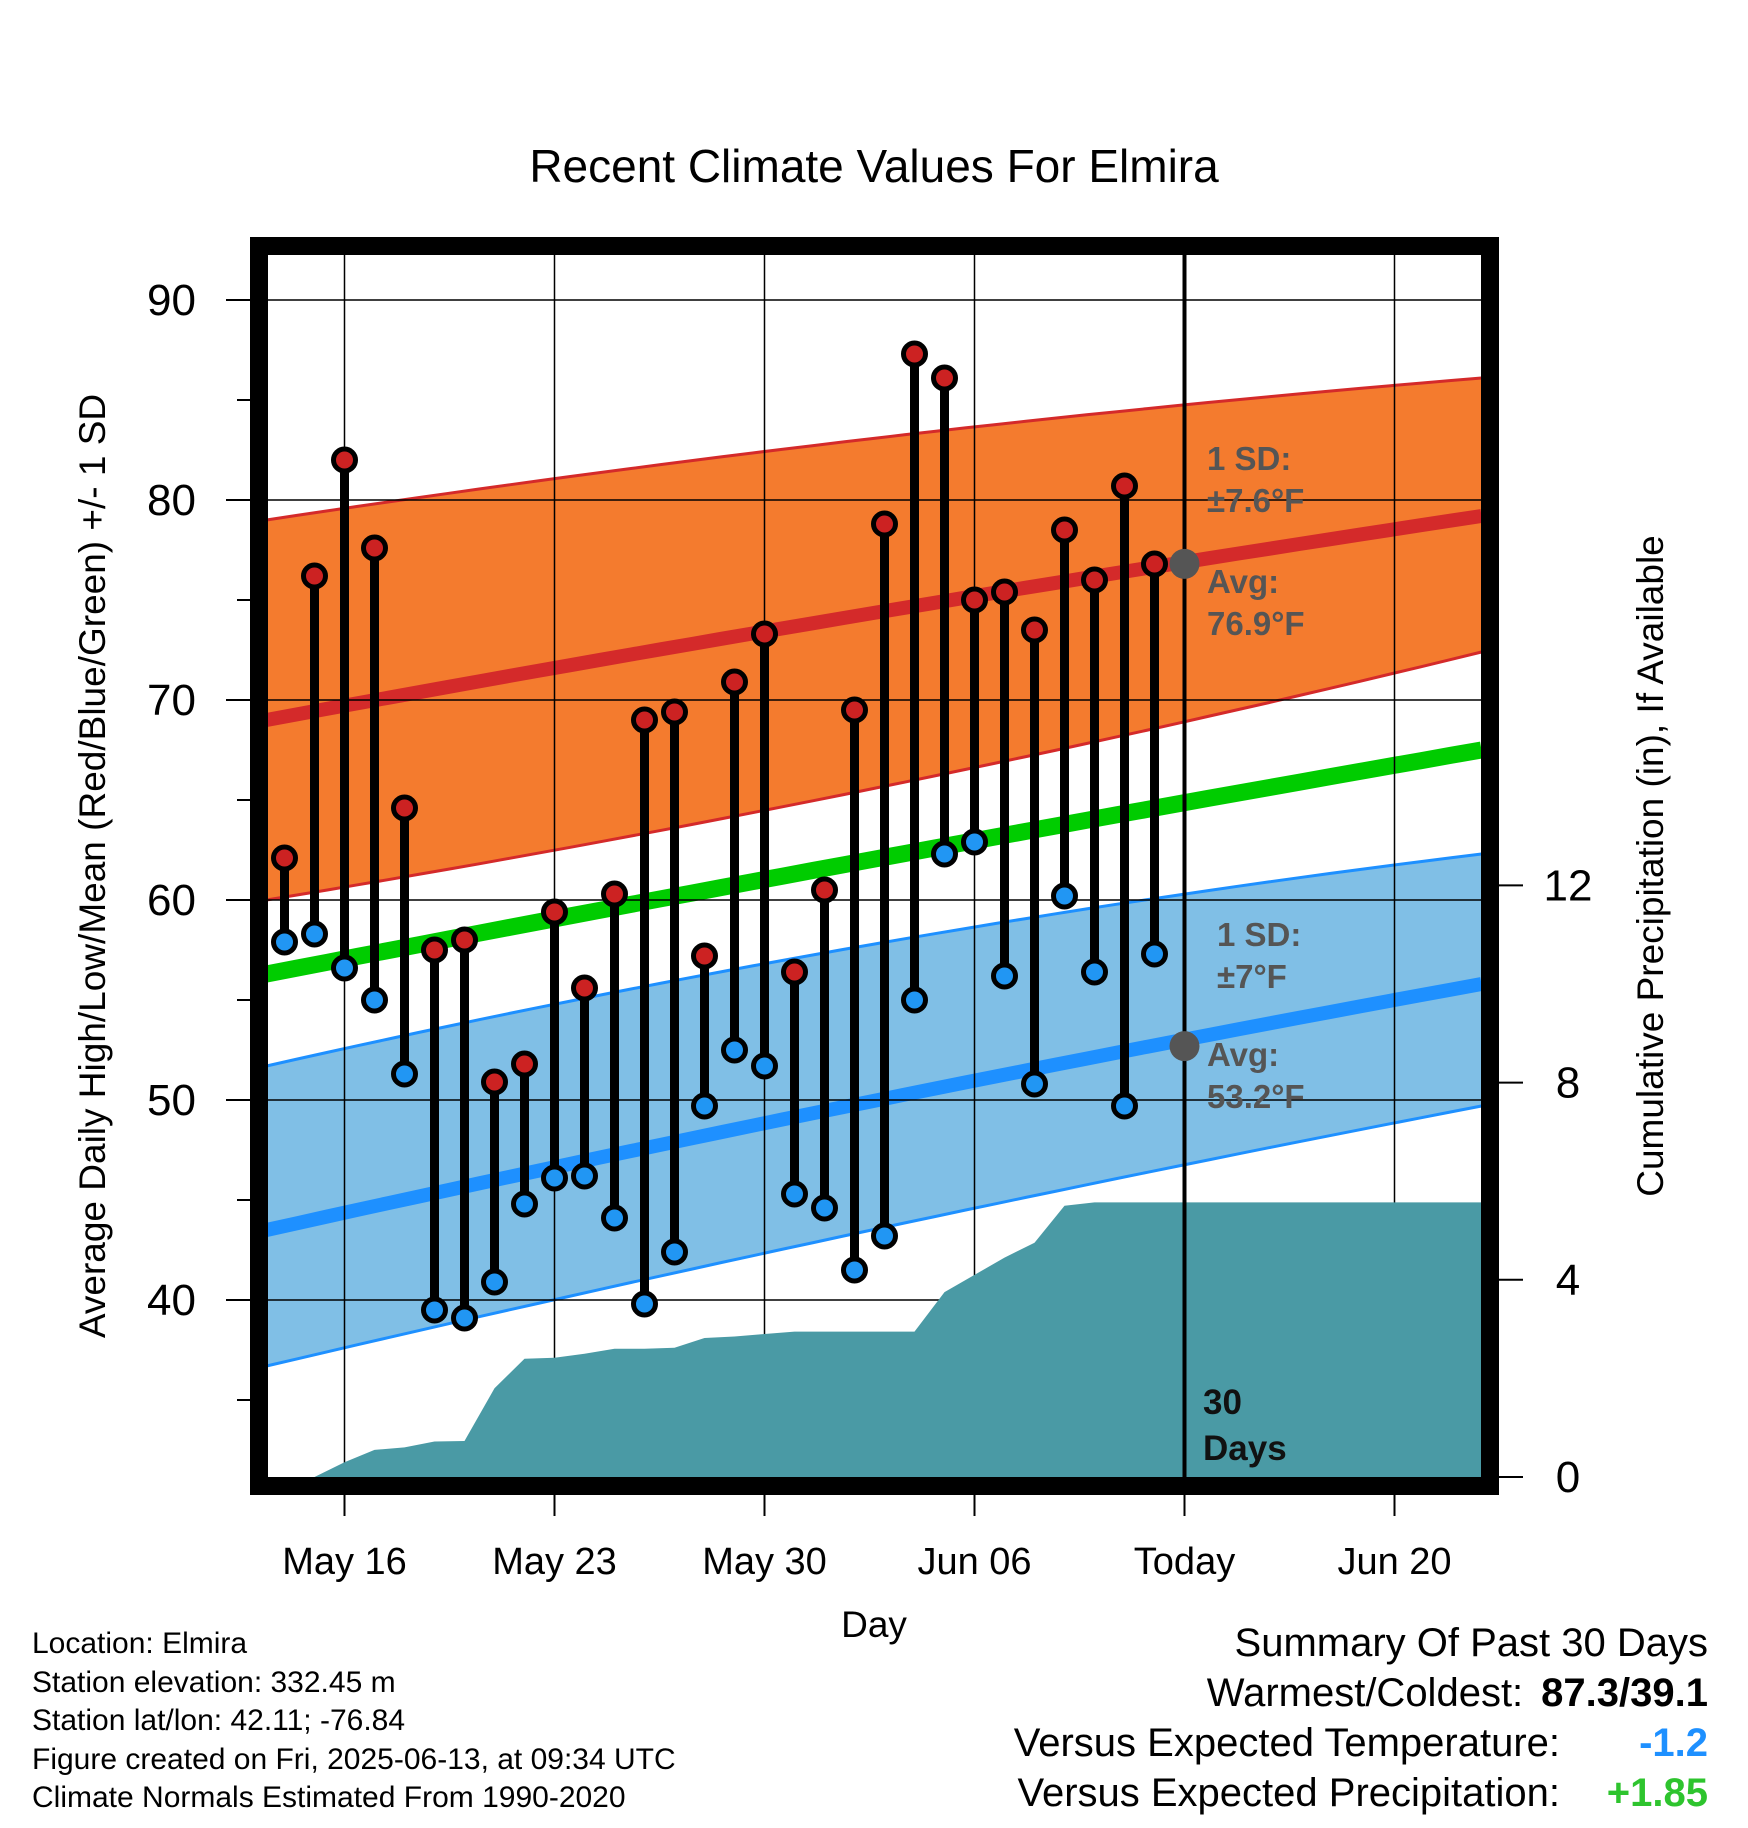 Image resolution: width=1748 pixels, height=1828 pixels. I want to click on high-avg-label: Avg:, so click(1243, 581).